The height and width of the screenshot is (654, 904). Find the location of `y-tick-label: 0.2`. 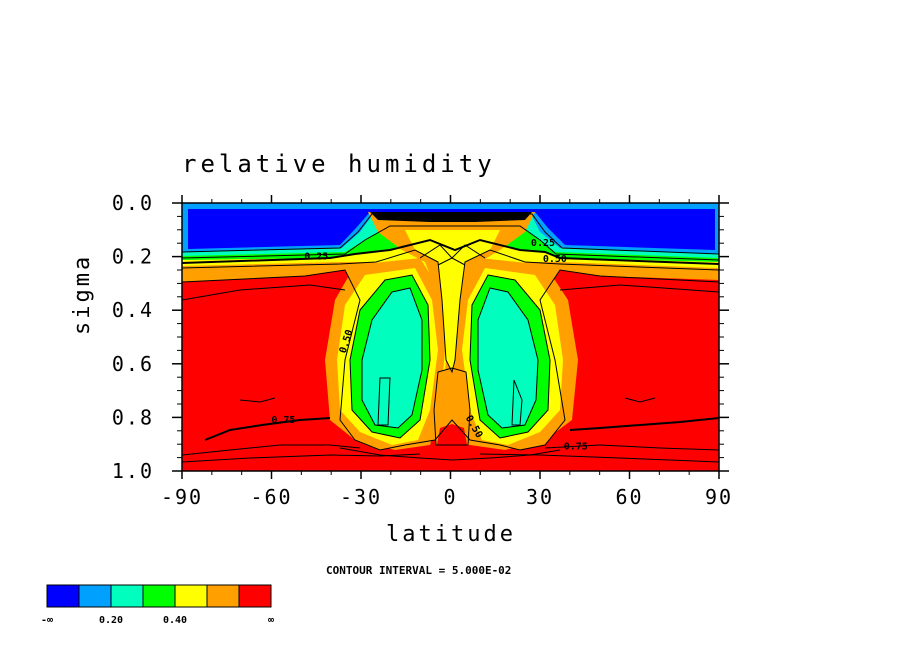

y-tick-label: 0.2 is located at coordinates (133, 257).